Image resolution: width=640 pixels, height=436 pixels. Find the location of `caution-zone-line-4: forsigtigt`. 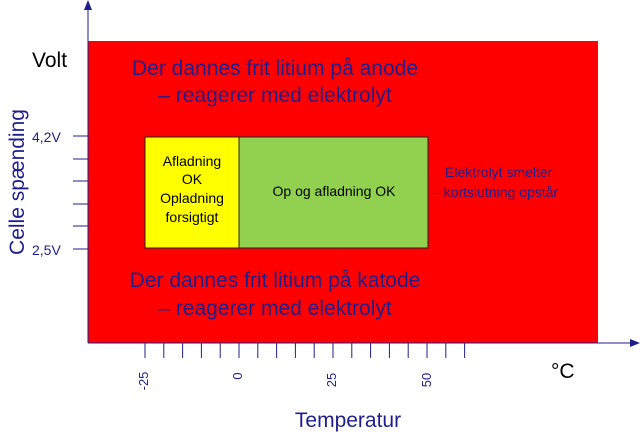

caution-zone-line-4: forsigtigt is located at coordinates (192, 217).